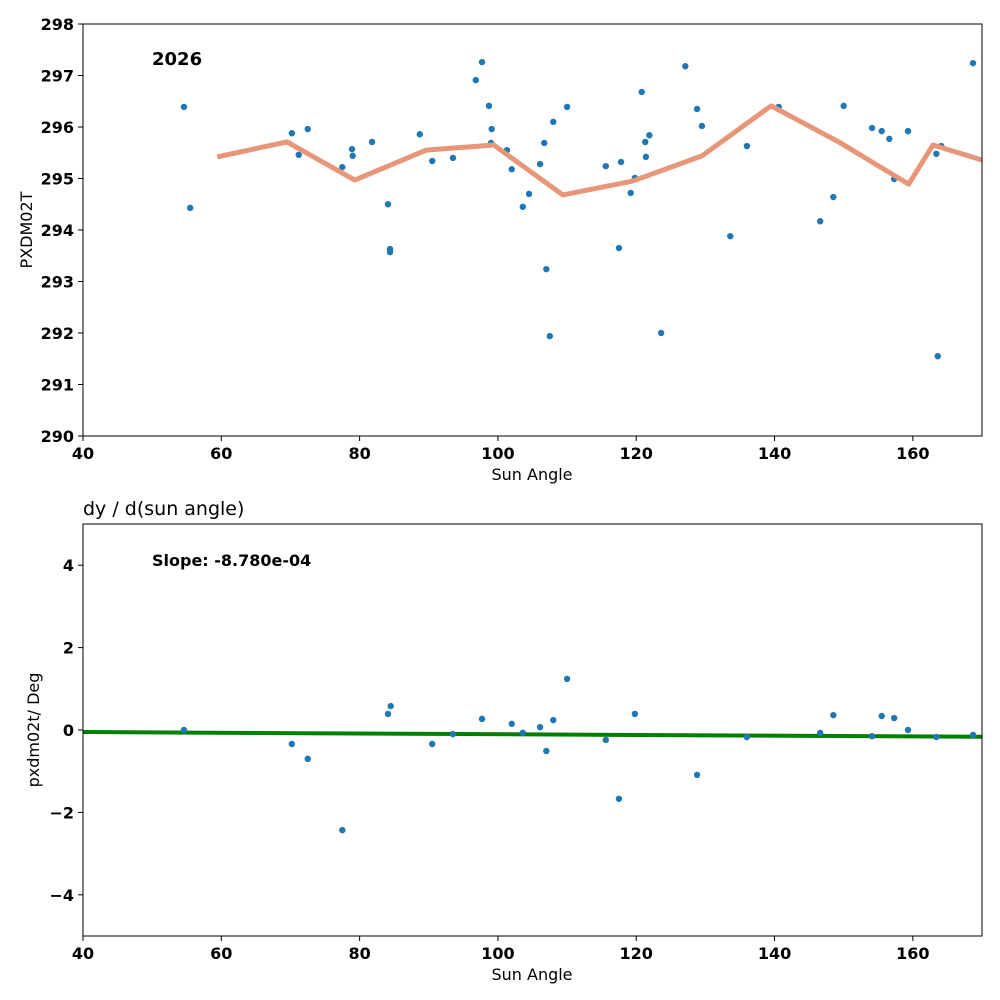 The image size is (1000, 1000). Describe the element at coordinates (359, 953) in the screenshot. I see `x-tick-label: 80` at that location.